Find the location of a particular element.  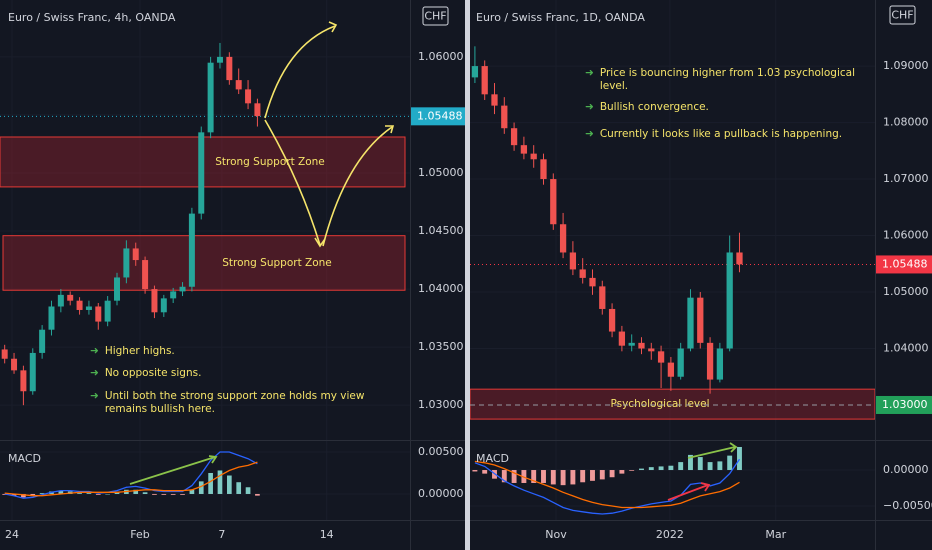

y-tick-label: 1.08000 is located at coordinates (906, 122).